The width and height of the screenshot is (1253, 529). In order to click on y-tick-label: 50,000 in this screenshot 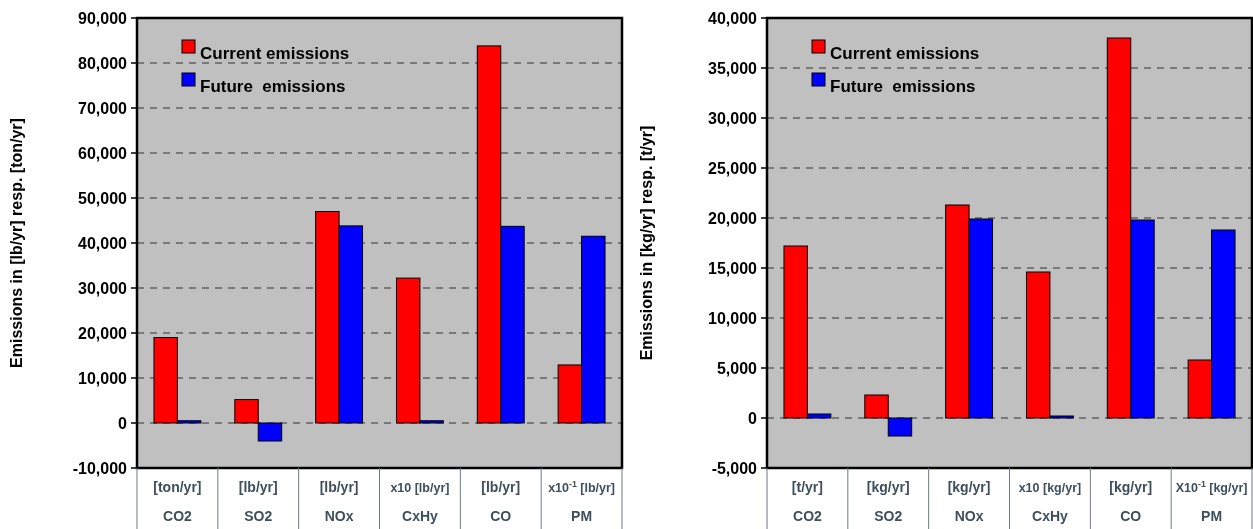, I will do `click(103, 198)`.